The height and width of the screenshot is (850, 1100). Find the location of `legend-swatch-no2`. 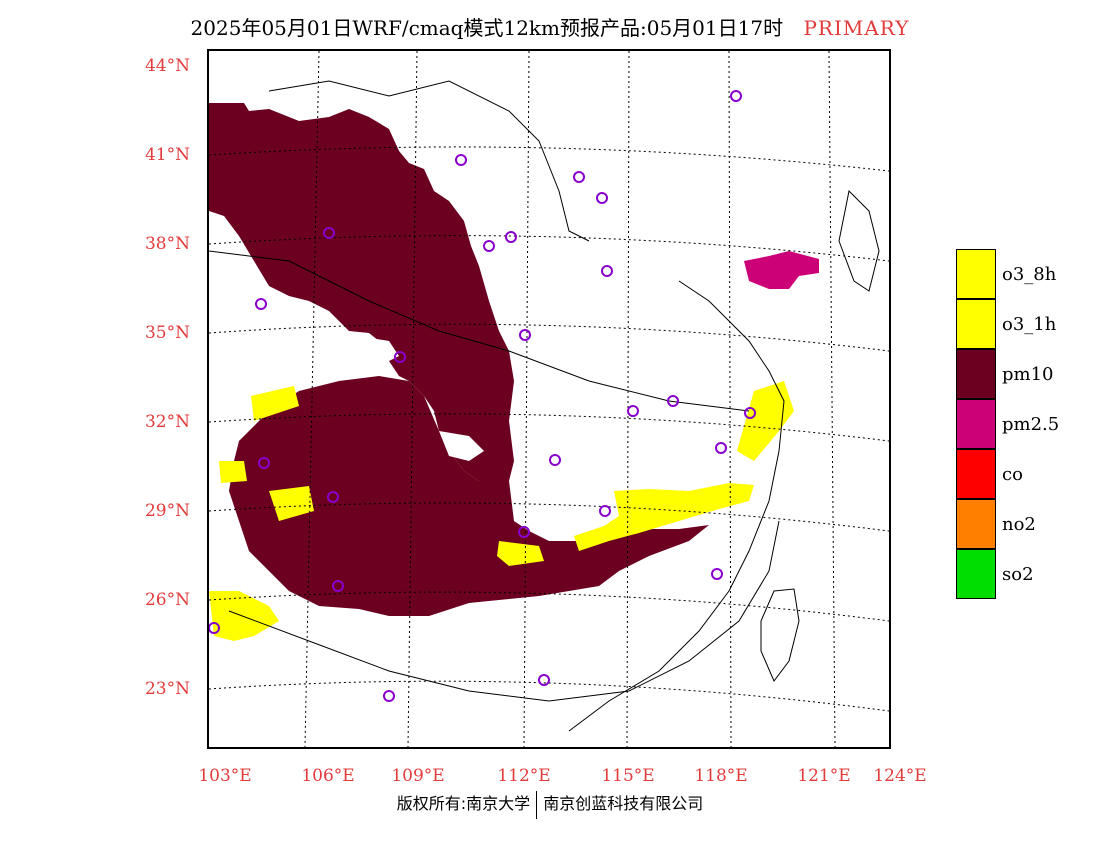

legend-swatch-no2 is located at coordinates (976, 524).